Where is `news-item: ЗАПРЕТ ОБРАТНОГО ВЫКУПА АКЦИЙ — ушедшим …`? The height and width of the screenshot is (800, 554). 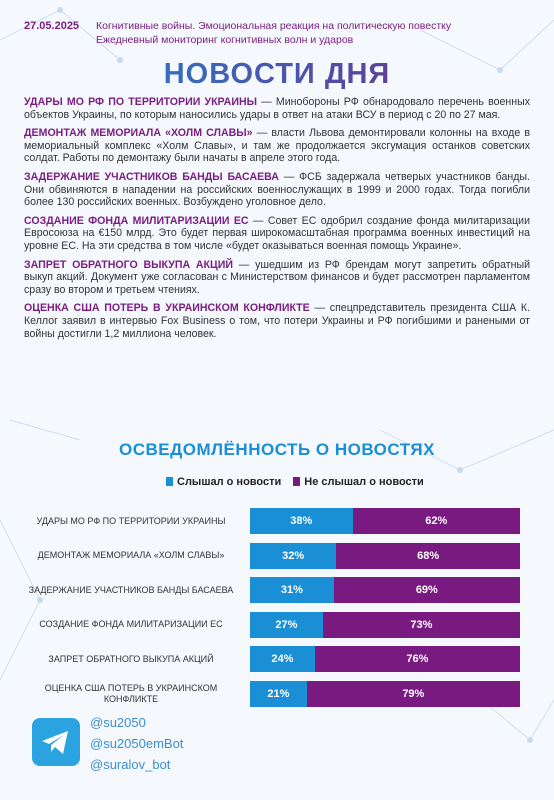
news-item: ЗАПРЕТ ОБРАТНОГО ВЫКУПА АКЦИЙ — ушедшим … is located at coordinates (277, 278).